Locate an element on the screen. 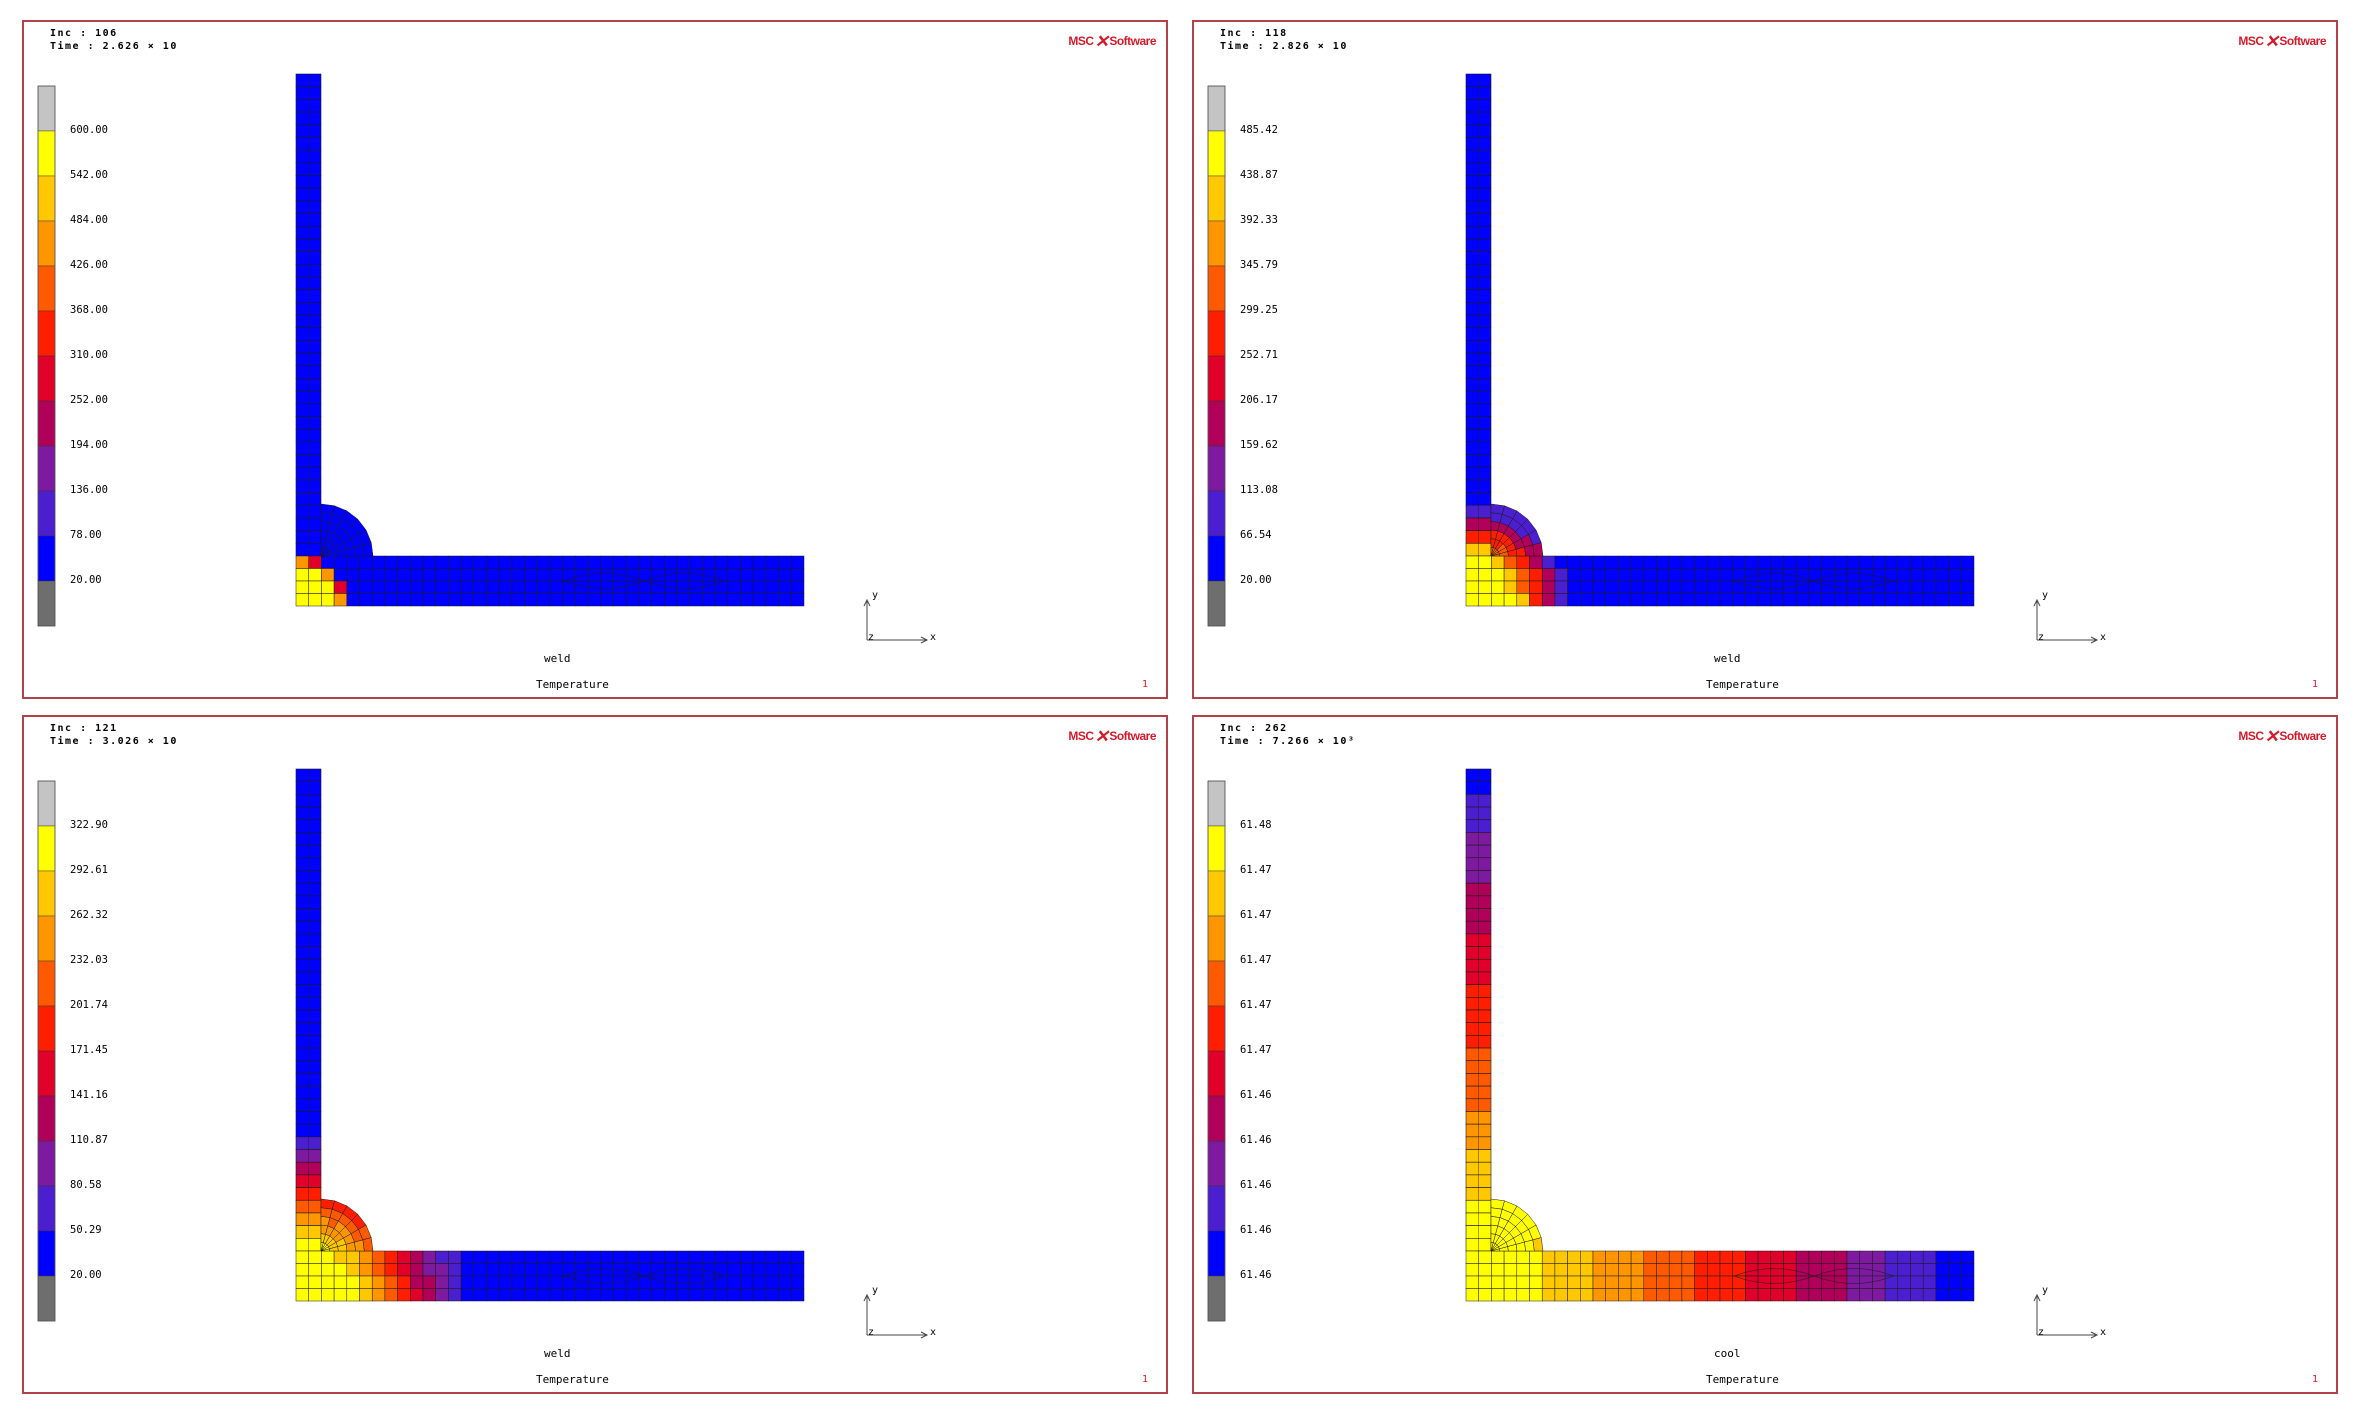 The image size is (2357, 1412). increment-label: Inc : 262 is located at coordinates (1254, 728).